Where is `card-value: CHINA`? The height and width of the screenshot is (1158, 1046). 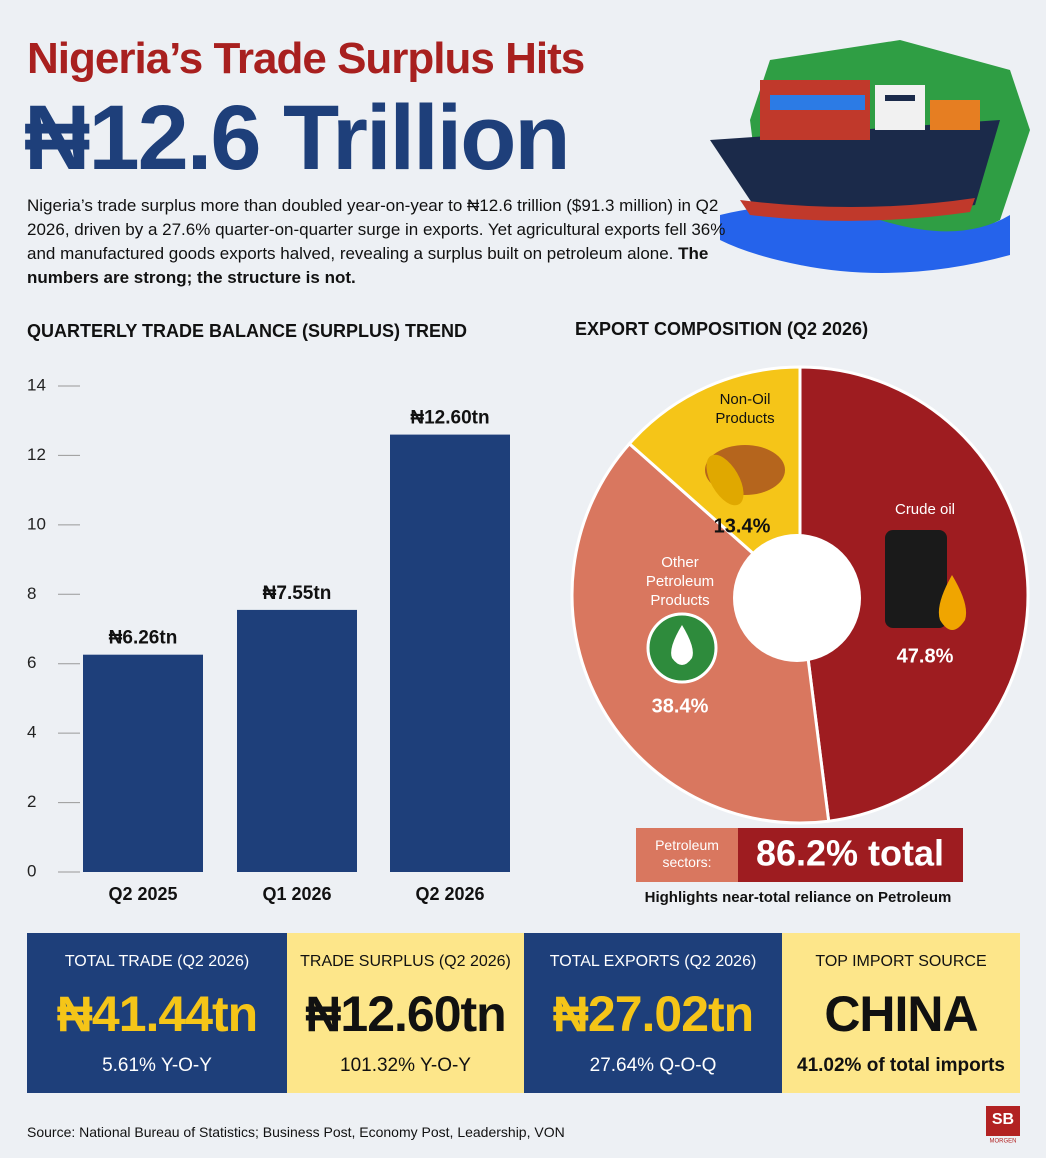
card-value: CHINA is located at coordinates (901, 1014).